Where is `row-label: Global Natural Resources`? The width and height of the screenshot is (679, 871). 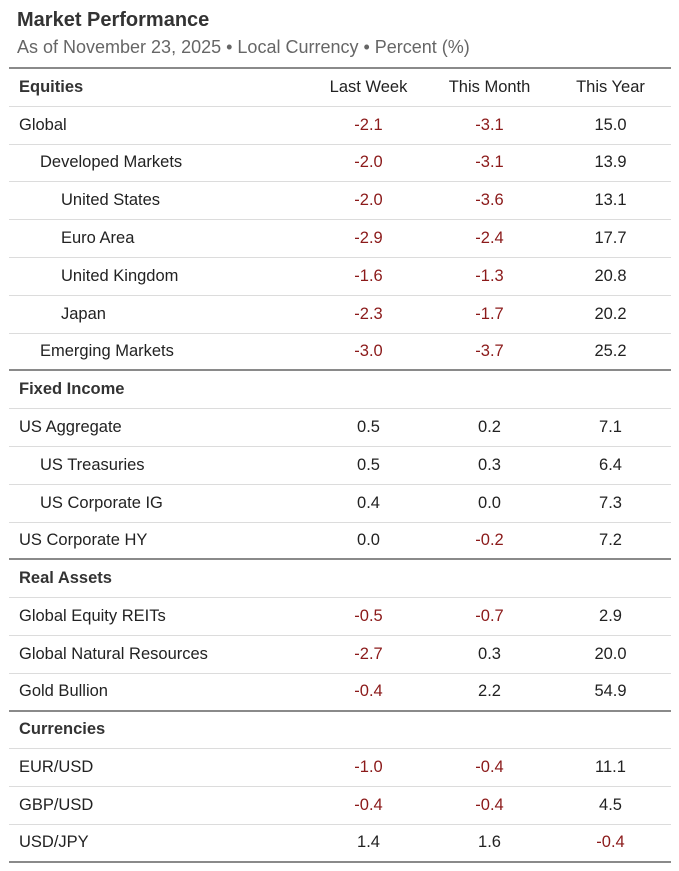 row-label: Global Natural Resources is located at coordinates (113, 653).